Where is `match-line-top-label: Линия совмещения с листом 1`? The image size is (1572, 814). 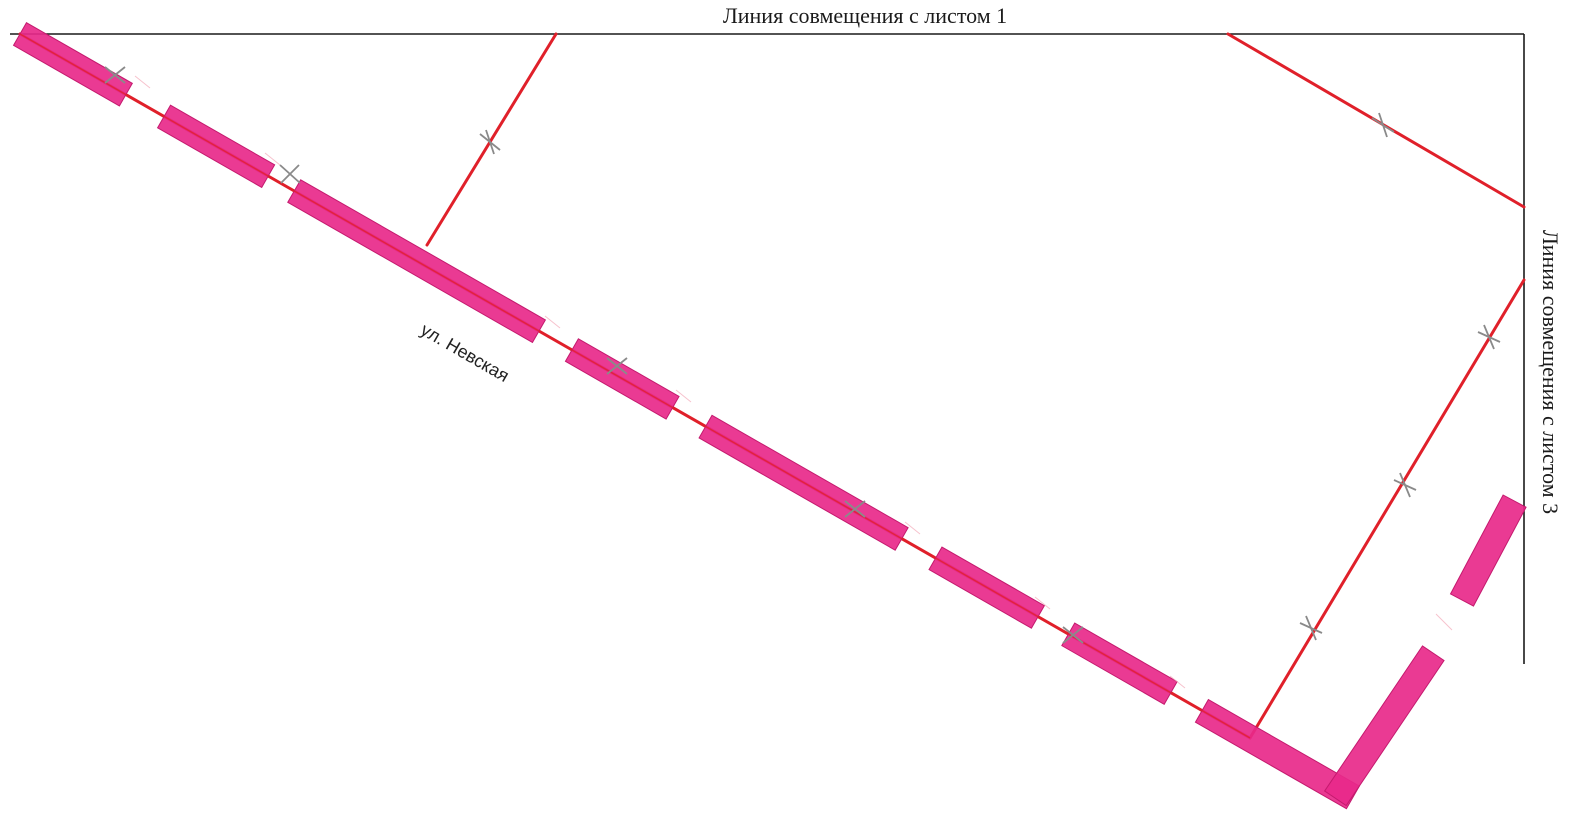 match-line-top-label: Линия совмещения с листом 1 is located at coordinates (865, 15).